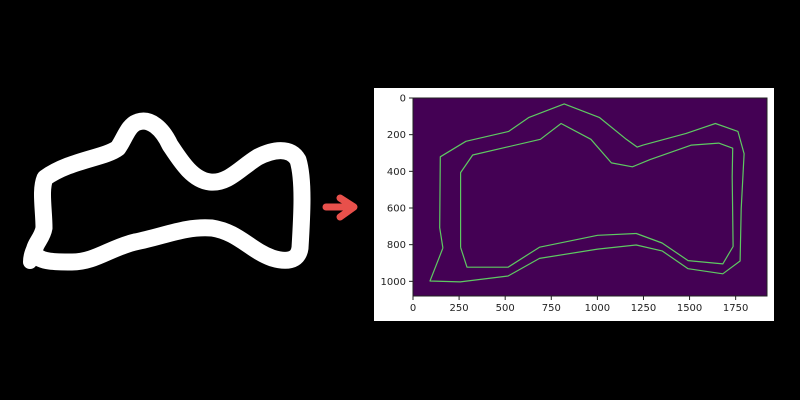 This screenshot has height=400, width=800. I want to click on x-axis-ticks: 0 250 500 750 1000 1250 1500 1750, so click(579, 305).